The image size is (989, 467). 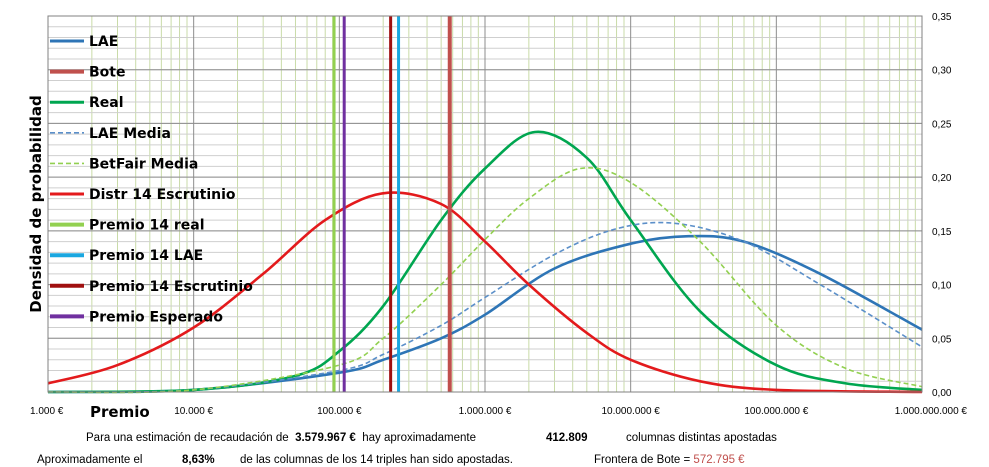 What do you see at coordinates (47, 411) in the screenshot?
I see `x-tick-label: 1.000 €` at bounding box center [47, 411].